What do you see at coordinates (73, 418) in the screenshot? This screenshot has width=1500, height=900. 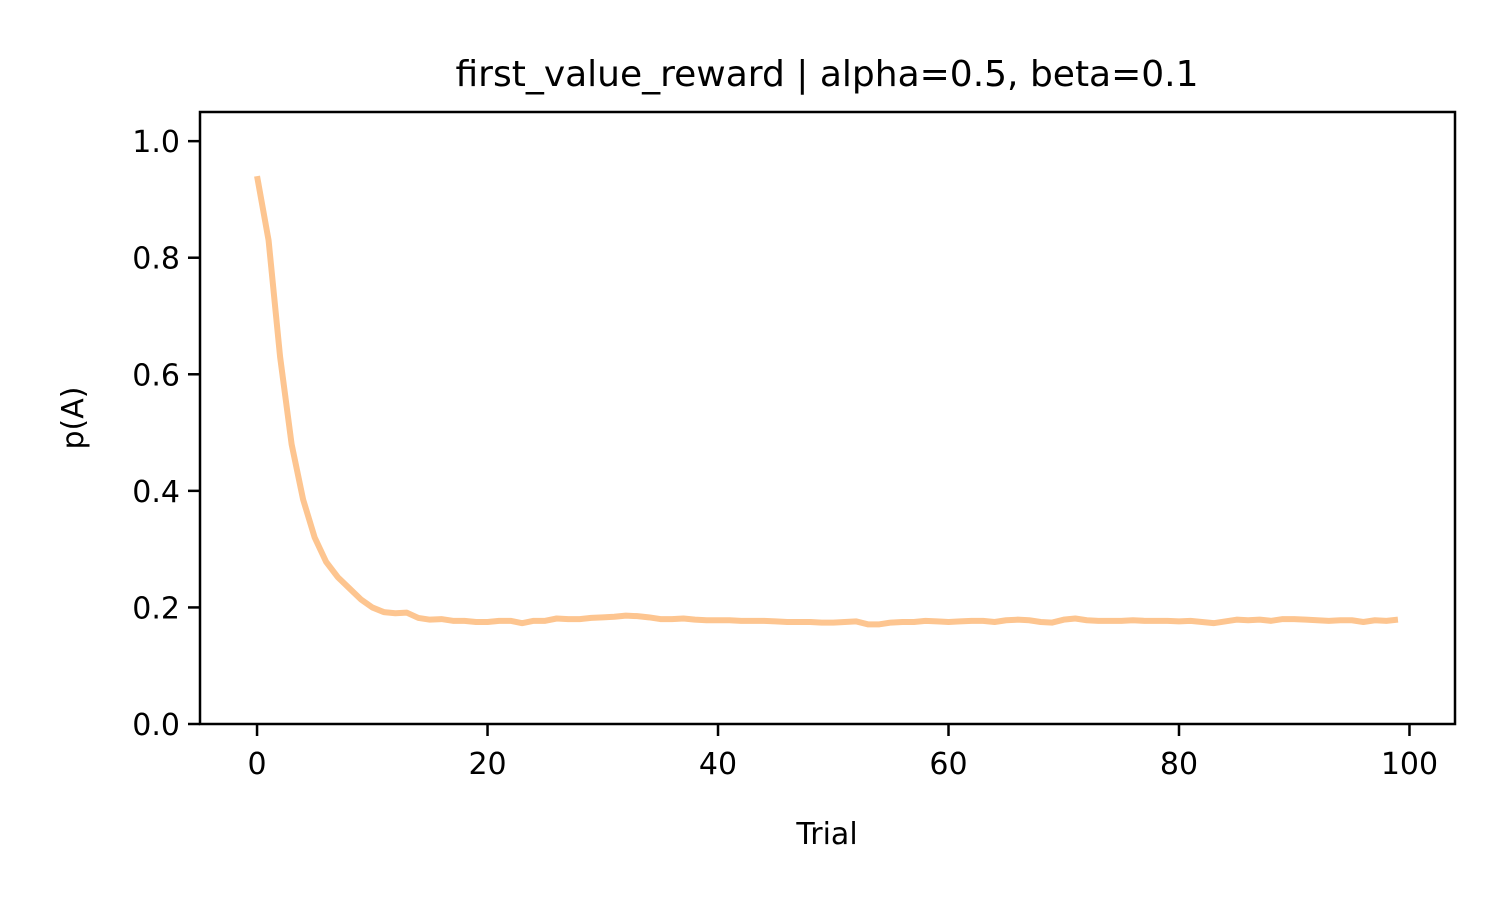 I see `y-axis-label: p(A)` at bounding box center [73, 418].